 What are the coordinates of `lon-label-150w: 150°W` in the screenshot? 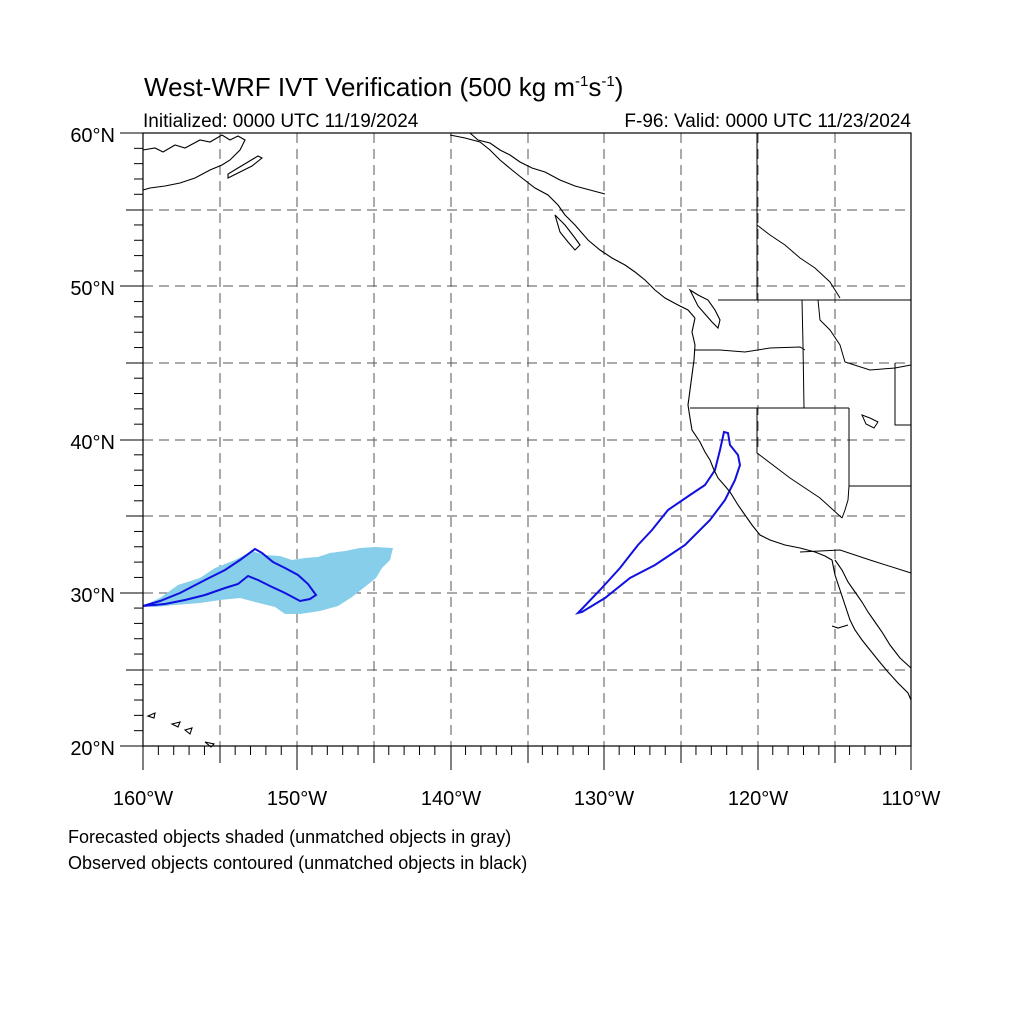 It's located at (297, 799).